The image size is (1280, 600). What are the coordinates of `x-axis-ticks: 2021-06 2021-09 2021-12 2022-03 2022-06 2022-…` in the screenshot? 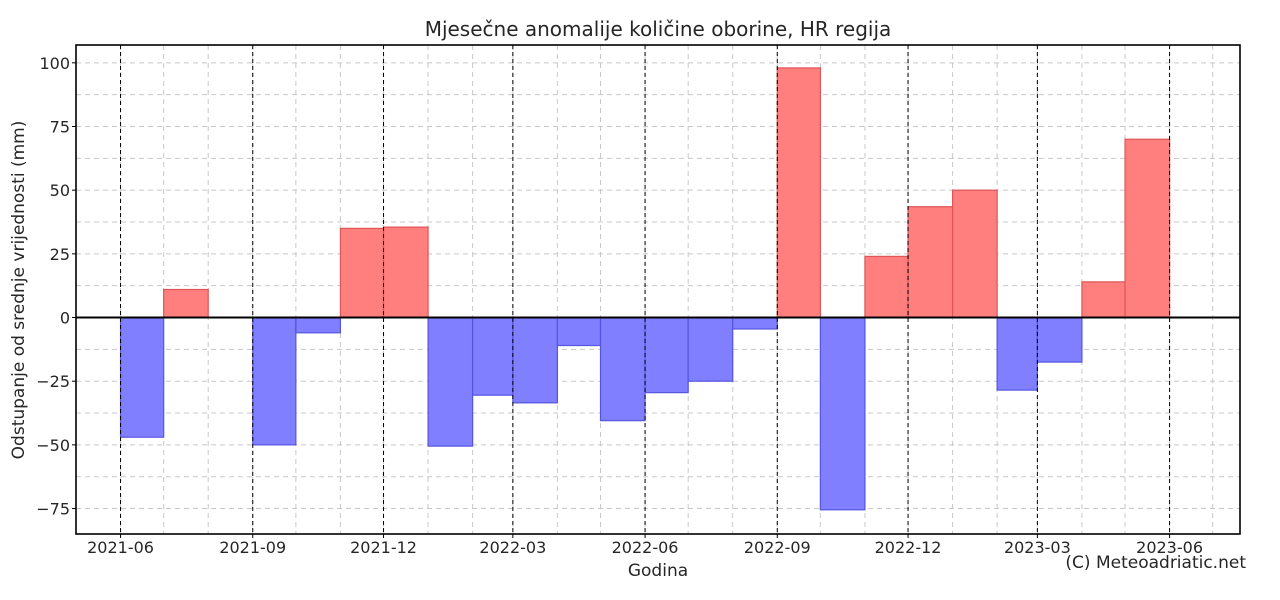 It's located at (645, 545).